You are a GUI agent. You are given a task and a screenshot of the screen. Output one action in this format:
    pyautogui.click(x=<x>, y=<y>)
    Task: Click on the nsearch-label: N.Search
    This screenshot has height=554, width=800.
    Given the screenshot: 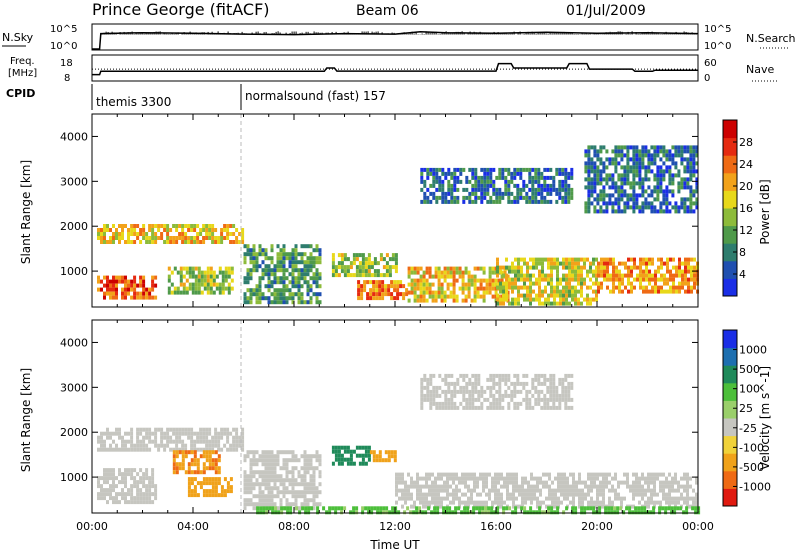 What is the action you would take?
    pyautogui.click(x=771, y=38)
    